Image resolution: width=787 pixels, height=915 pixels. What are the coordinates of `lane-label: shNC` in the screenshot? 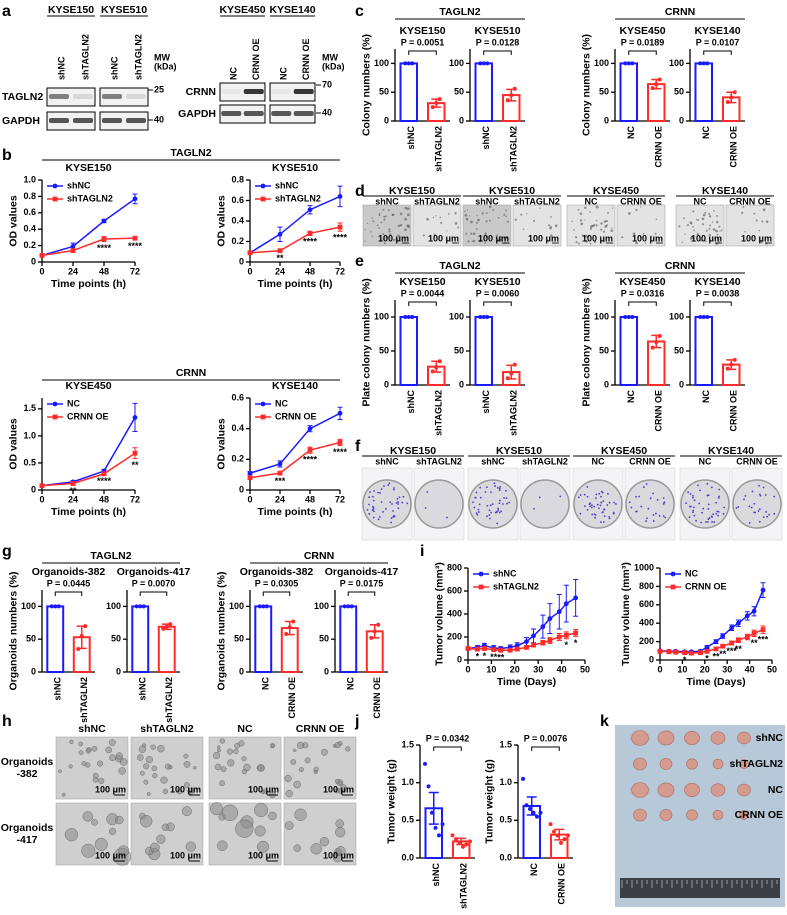 It's located at (114, 68).